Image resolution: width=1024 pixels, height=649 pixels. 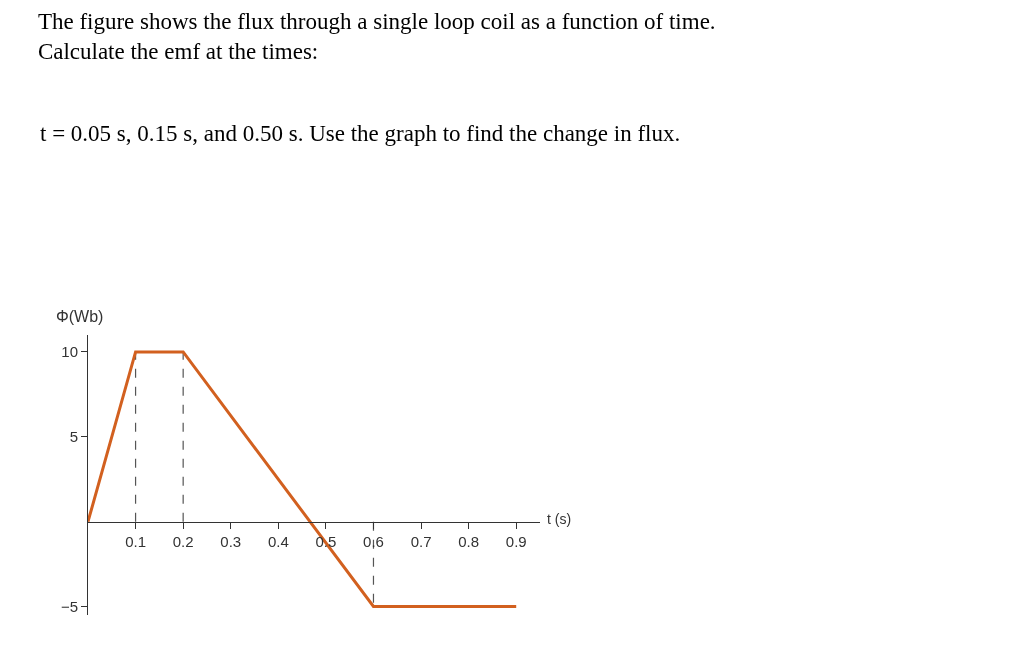 I want to click on x-tick-label: 0.4, so click(x=278, y=541).